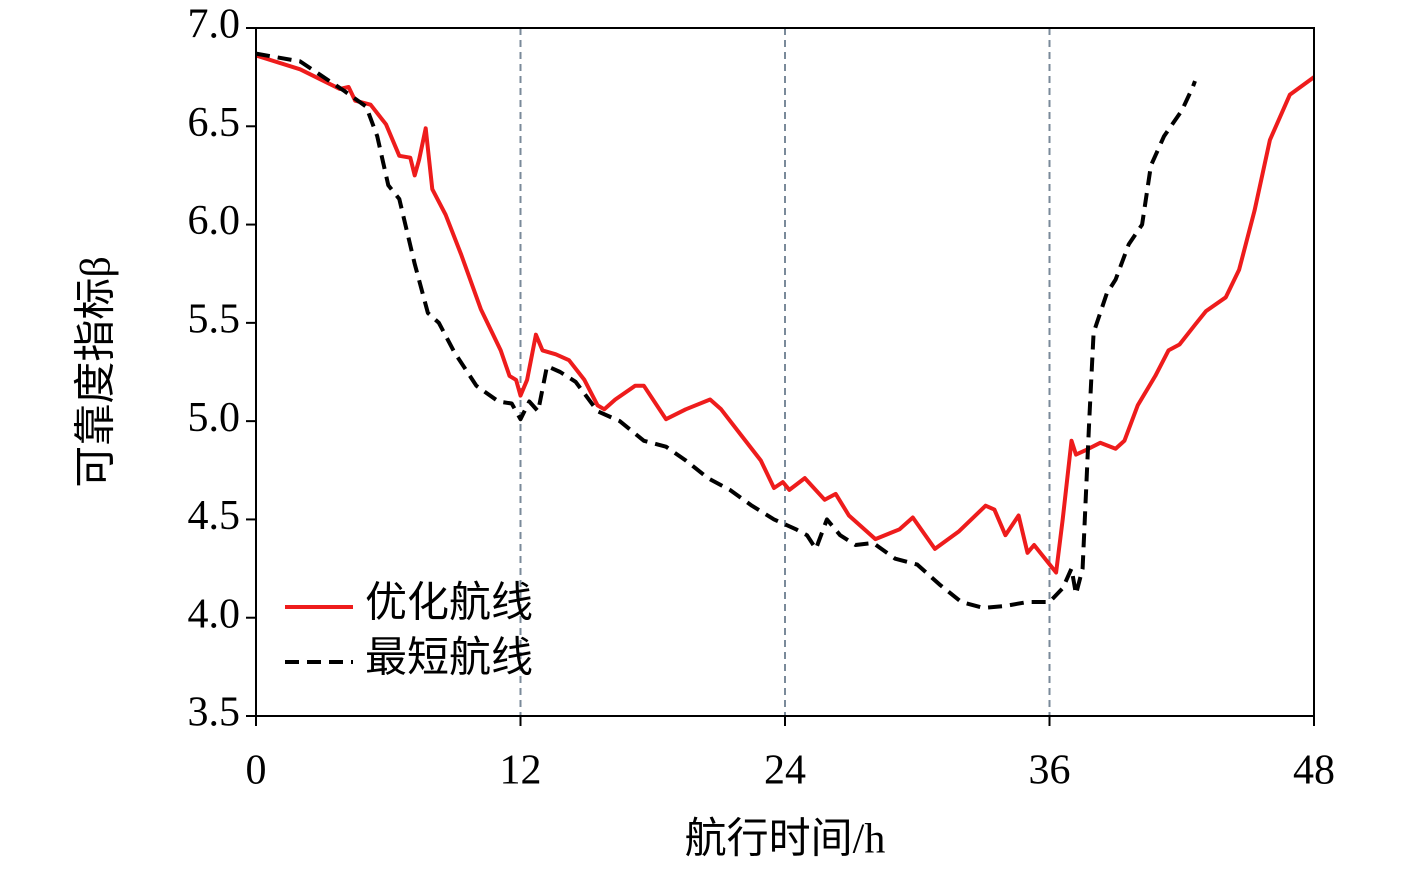 This screenshot has height=883, width=1417. What do you see at coordinates (785, 771) in the screenshot?
I see `x-tick-label: 24` at bounding box center [785, 771].